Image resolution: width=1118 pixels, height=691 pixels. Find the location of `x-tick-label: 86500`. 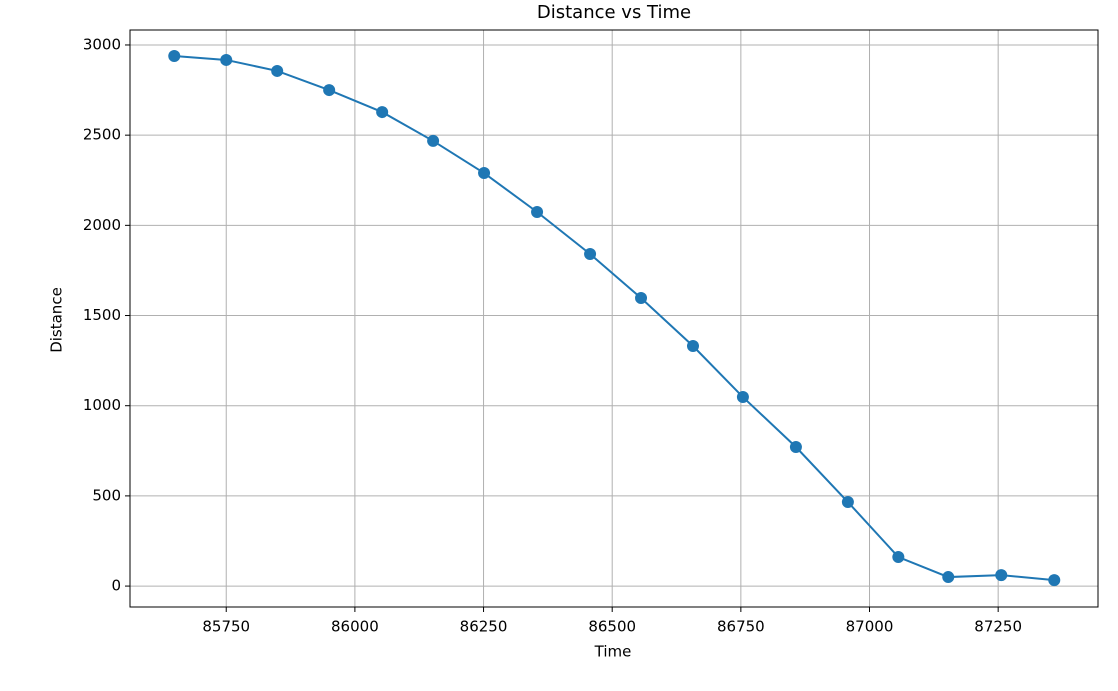

x-tick-label: 86500 is located at coordinates (612, 627).